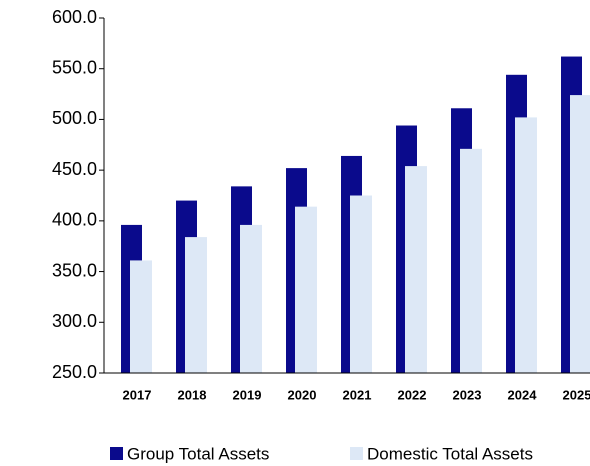 This screenshot has width=590, height=466. Describe the element at coordinates (198, 453) in the screenshot. I see `legend-label: Group Total Assets` at that location.